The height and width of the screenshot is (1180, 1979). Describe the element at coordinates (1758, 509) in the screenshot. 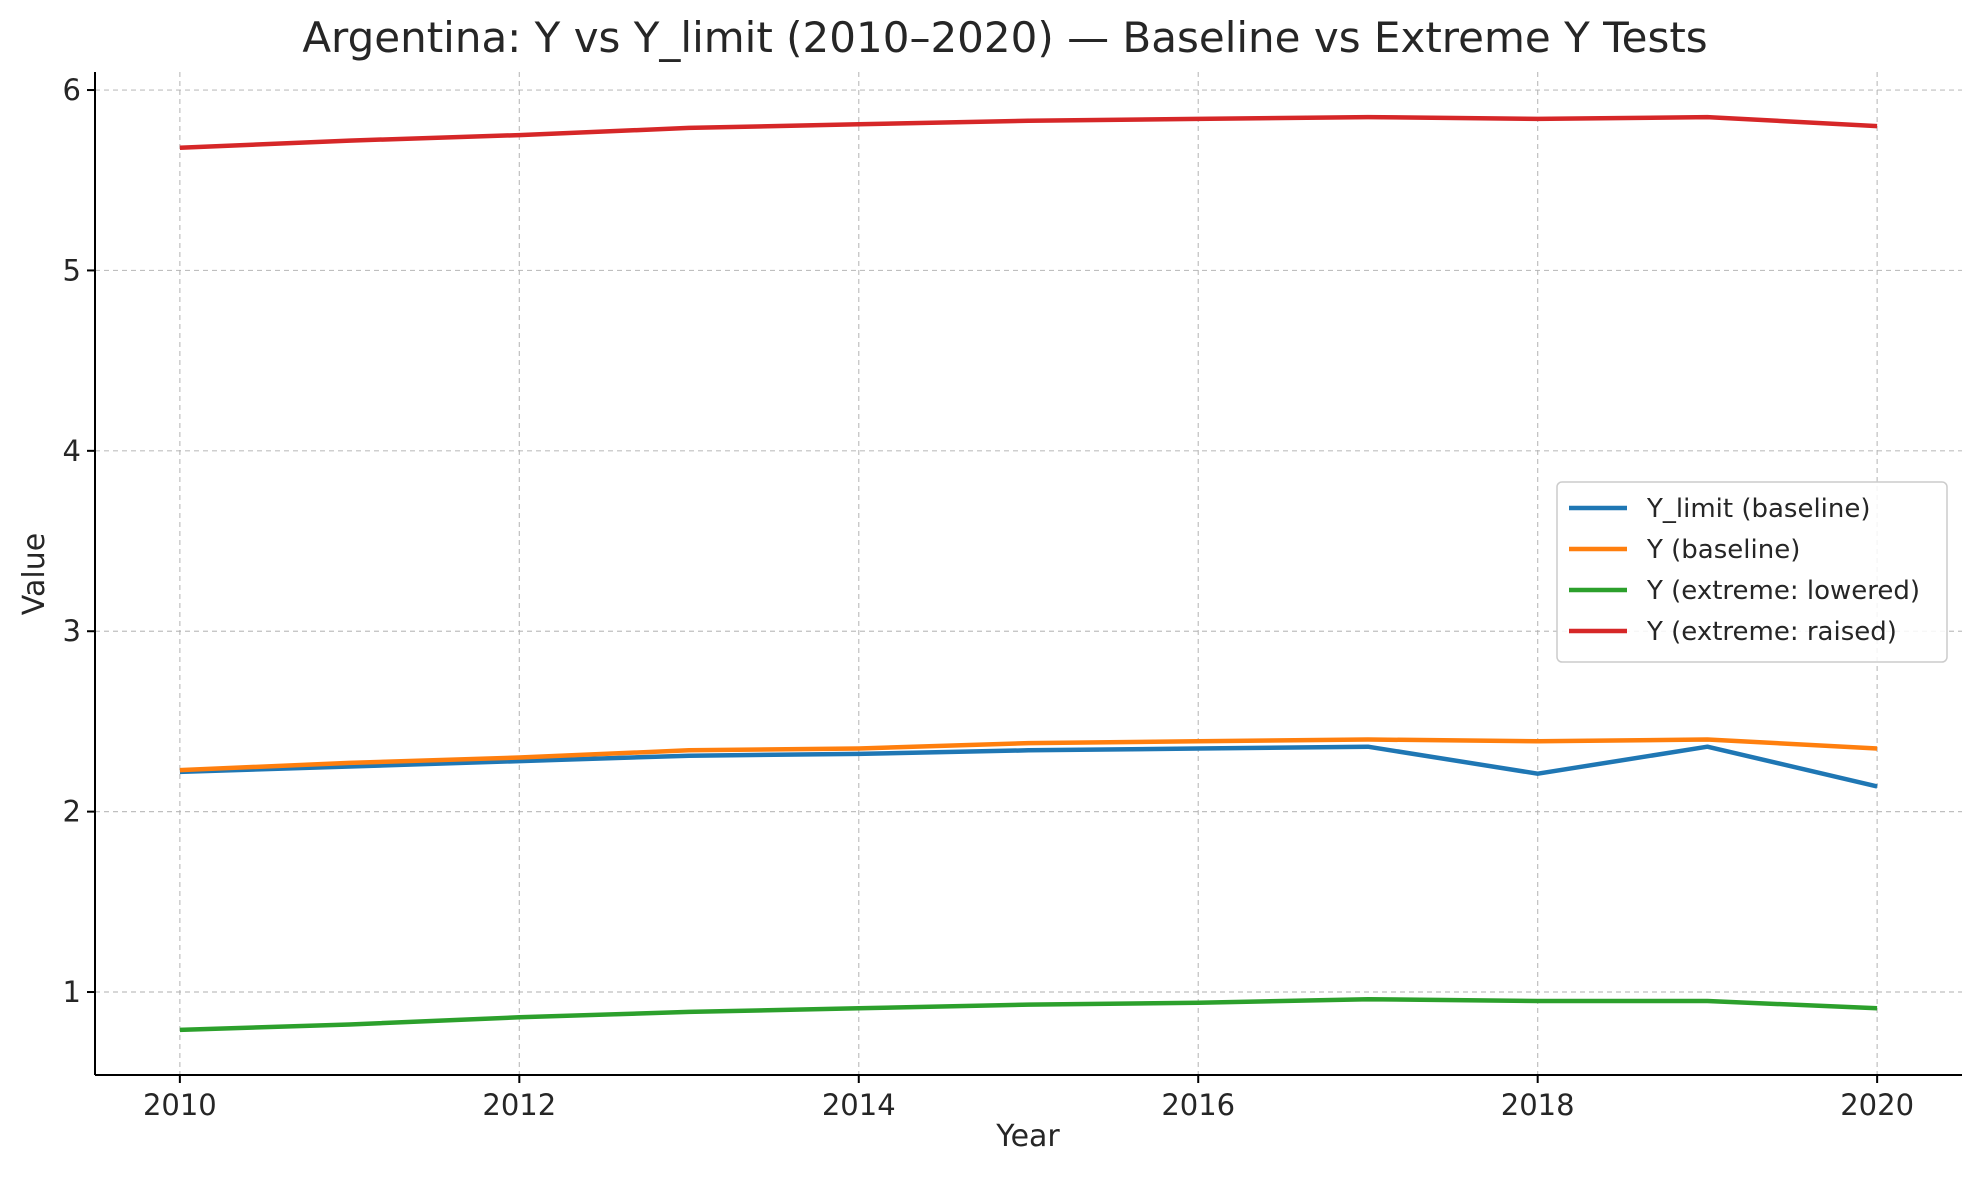

I see `legend-label-1: Y_limit (baseline)` at that location.